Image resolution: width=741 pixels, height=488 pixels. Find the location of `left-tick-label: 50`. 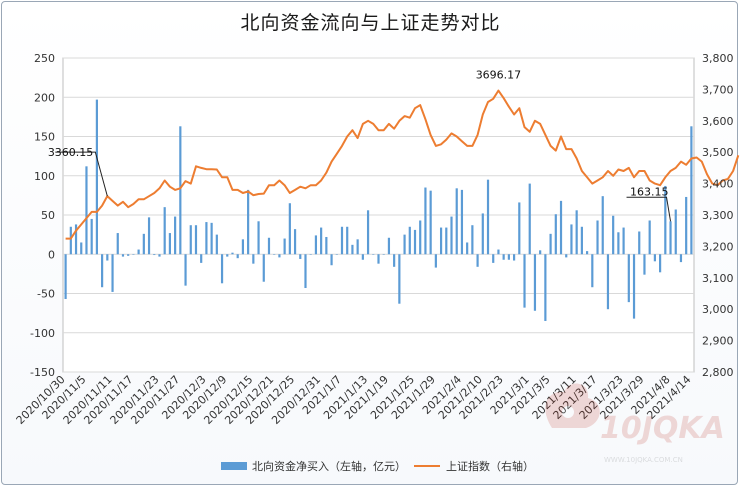

left-tick-label: 50 is located at coordinates (48, 215).